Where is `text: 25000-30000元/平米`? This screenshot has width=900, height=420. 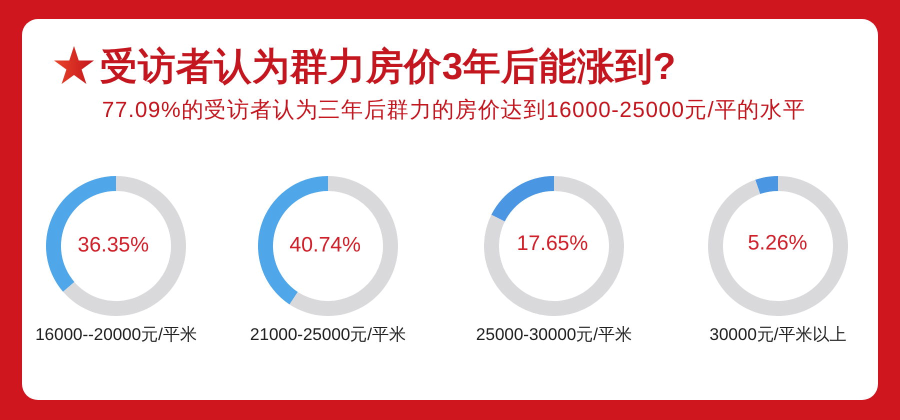
text: 25000-30000元/平米 is located at coordinates (554, 334).